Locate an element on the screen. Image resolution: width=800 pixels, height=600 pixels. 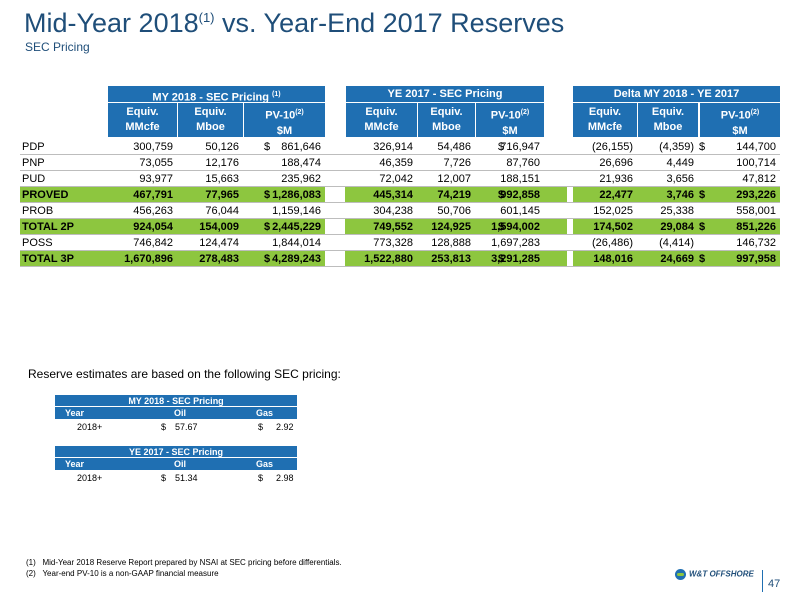
group-header: MY 2018 - SEC Pricing (1) is located at coordinates (216, 95).